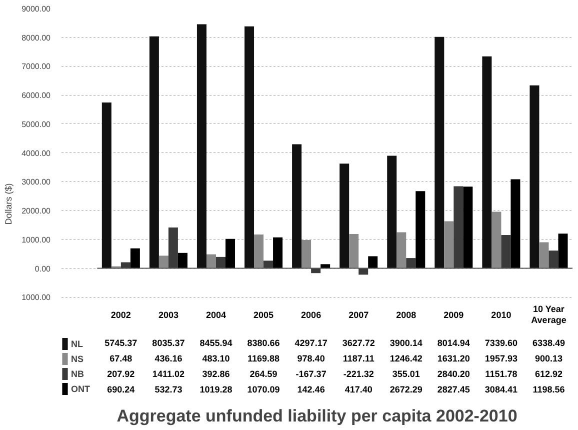 Image resolution: width=578 pixels, height=430 pixels. What do you see at coordinates (501, 359) in the screenshot?
I see `data-label: 1957.93` at bounding box center [501, 359].